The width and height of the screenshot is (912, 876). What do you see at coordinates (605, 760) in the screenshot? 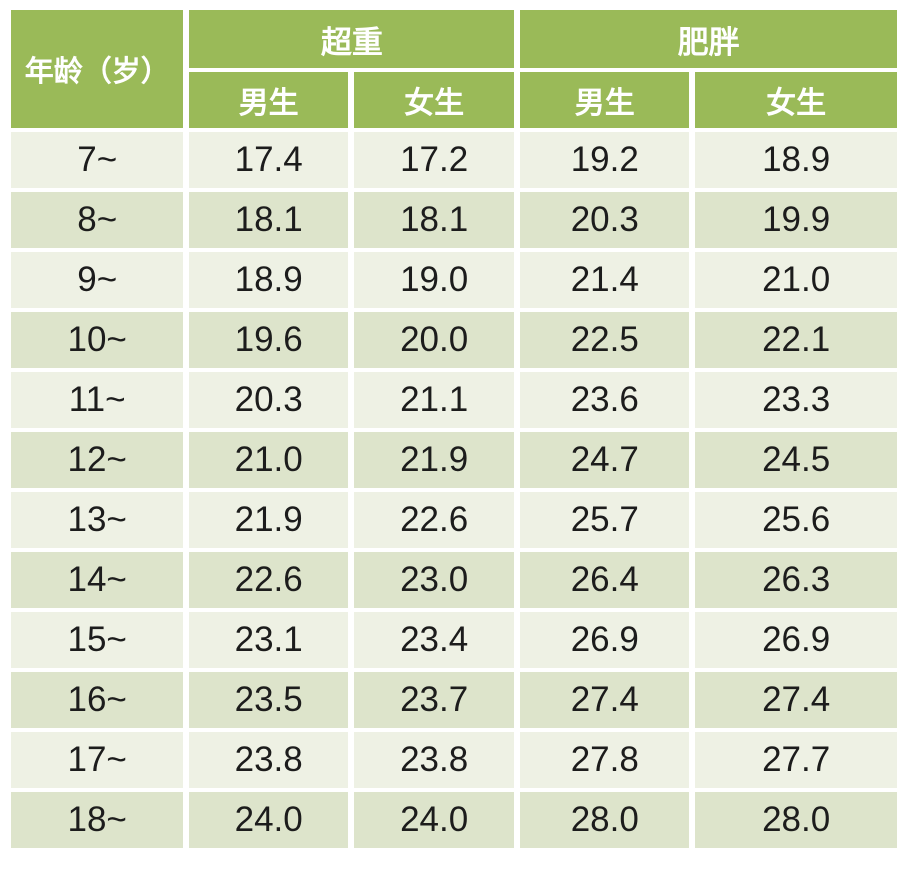
I see `value-cell: 27.8` at bounding box center [605, 760].